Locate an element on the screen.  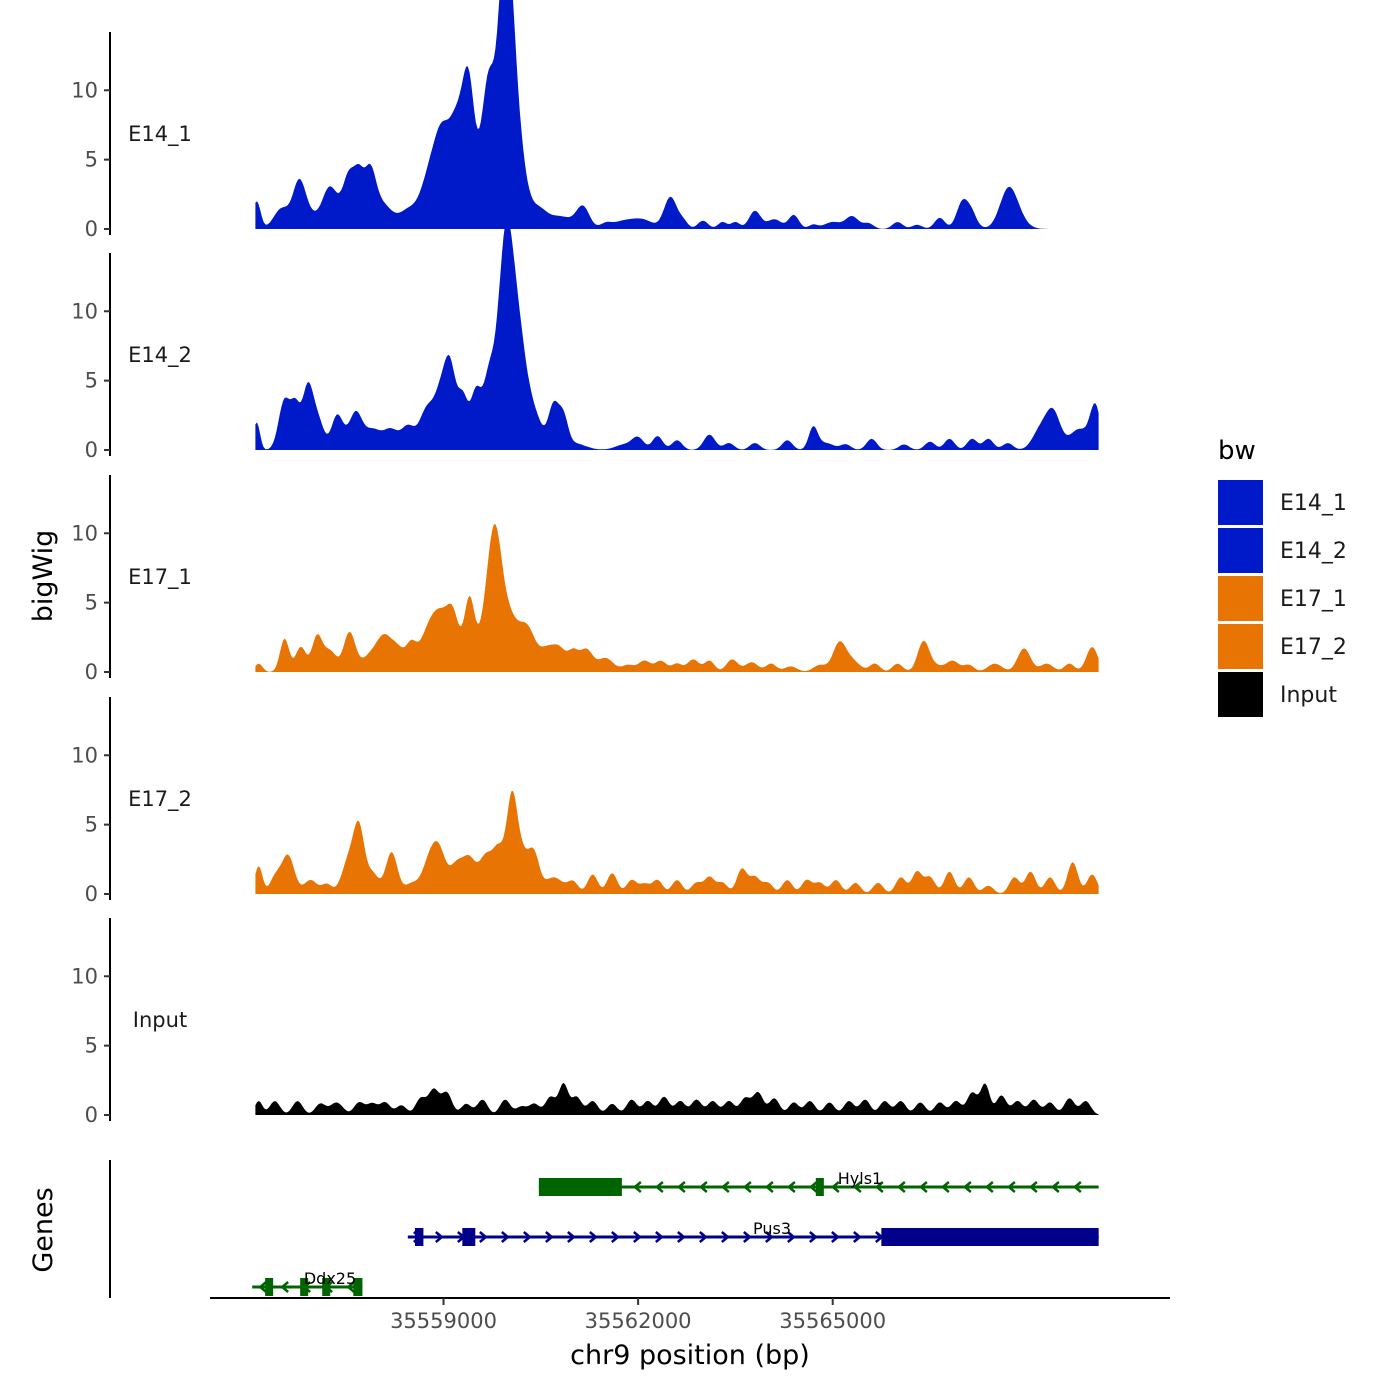
track-E14_2: 0 5 10 E14_2 is located at coordinates (585, 340).